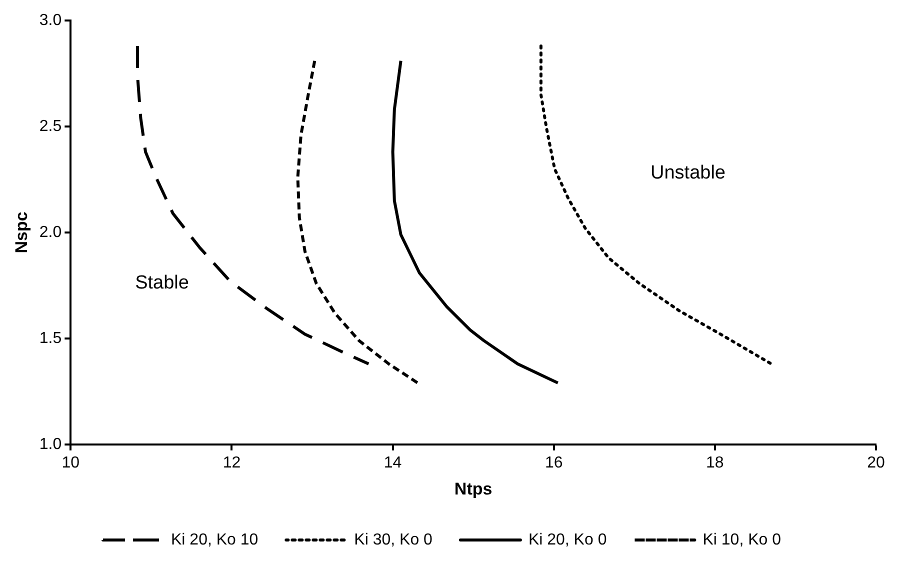  Describe the element at coordinates (162, 283) in the screenshot. I see `annotation: Stable` at that location.